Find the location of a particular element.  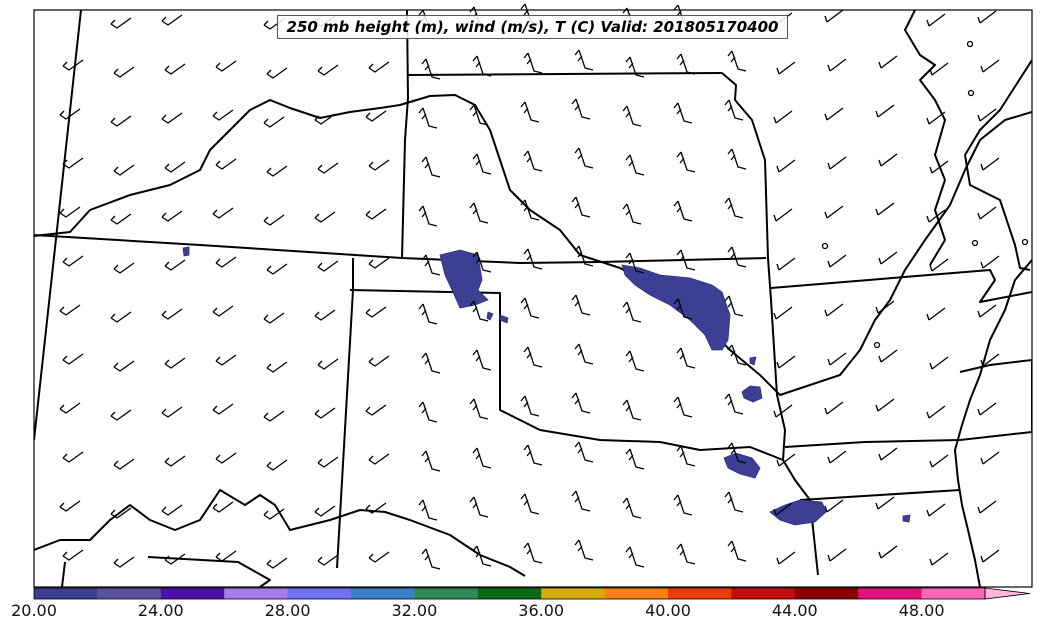

river-line is located at coordinates (993, 423).